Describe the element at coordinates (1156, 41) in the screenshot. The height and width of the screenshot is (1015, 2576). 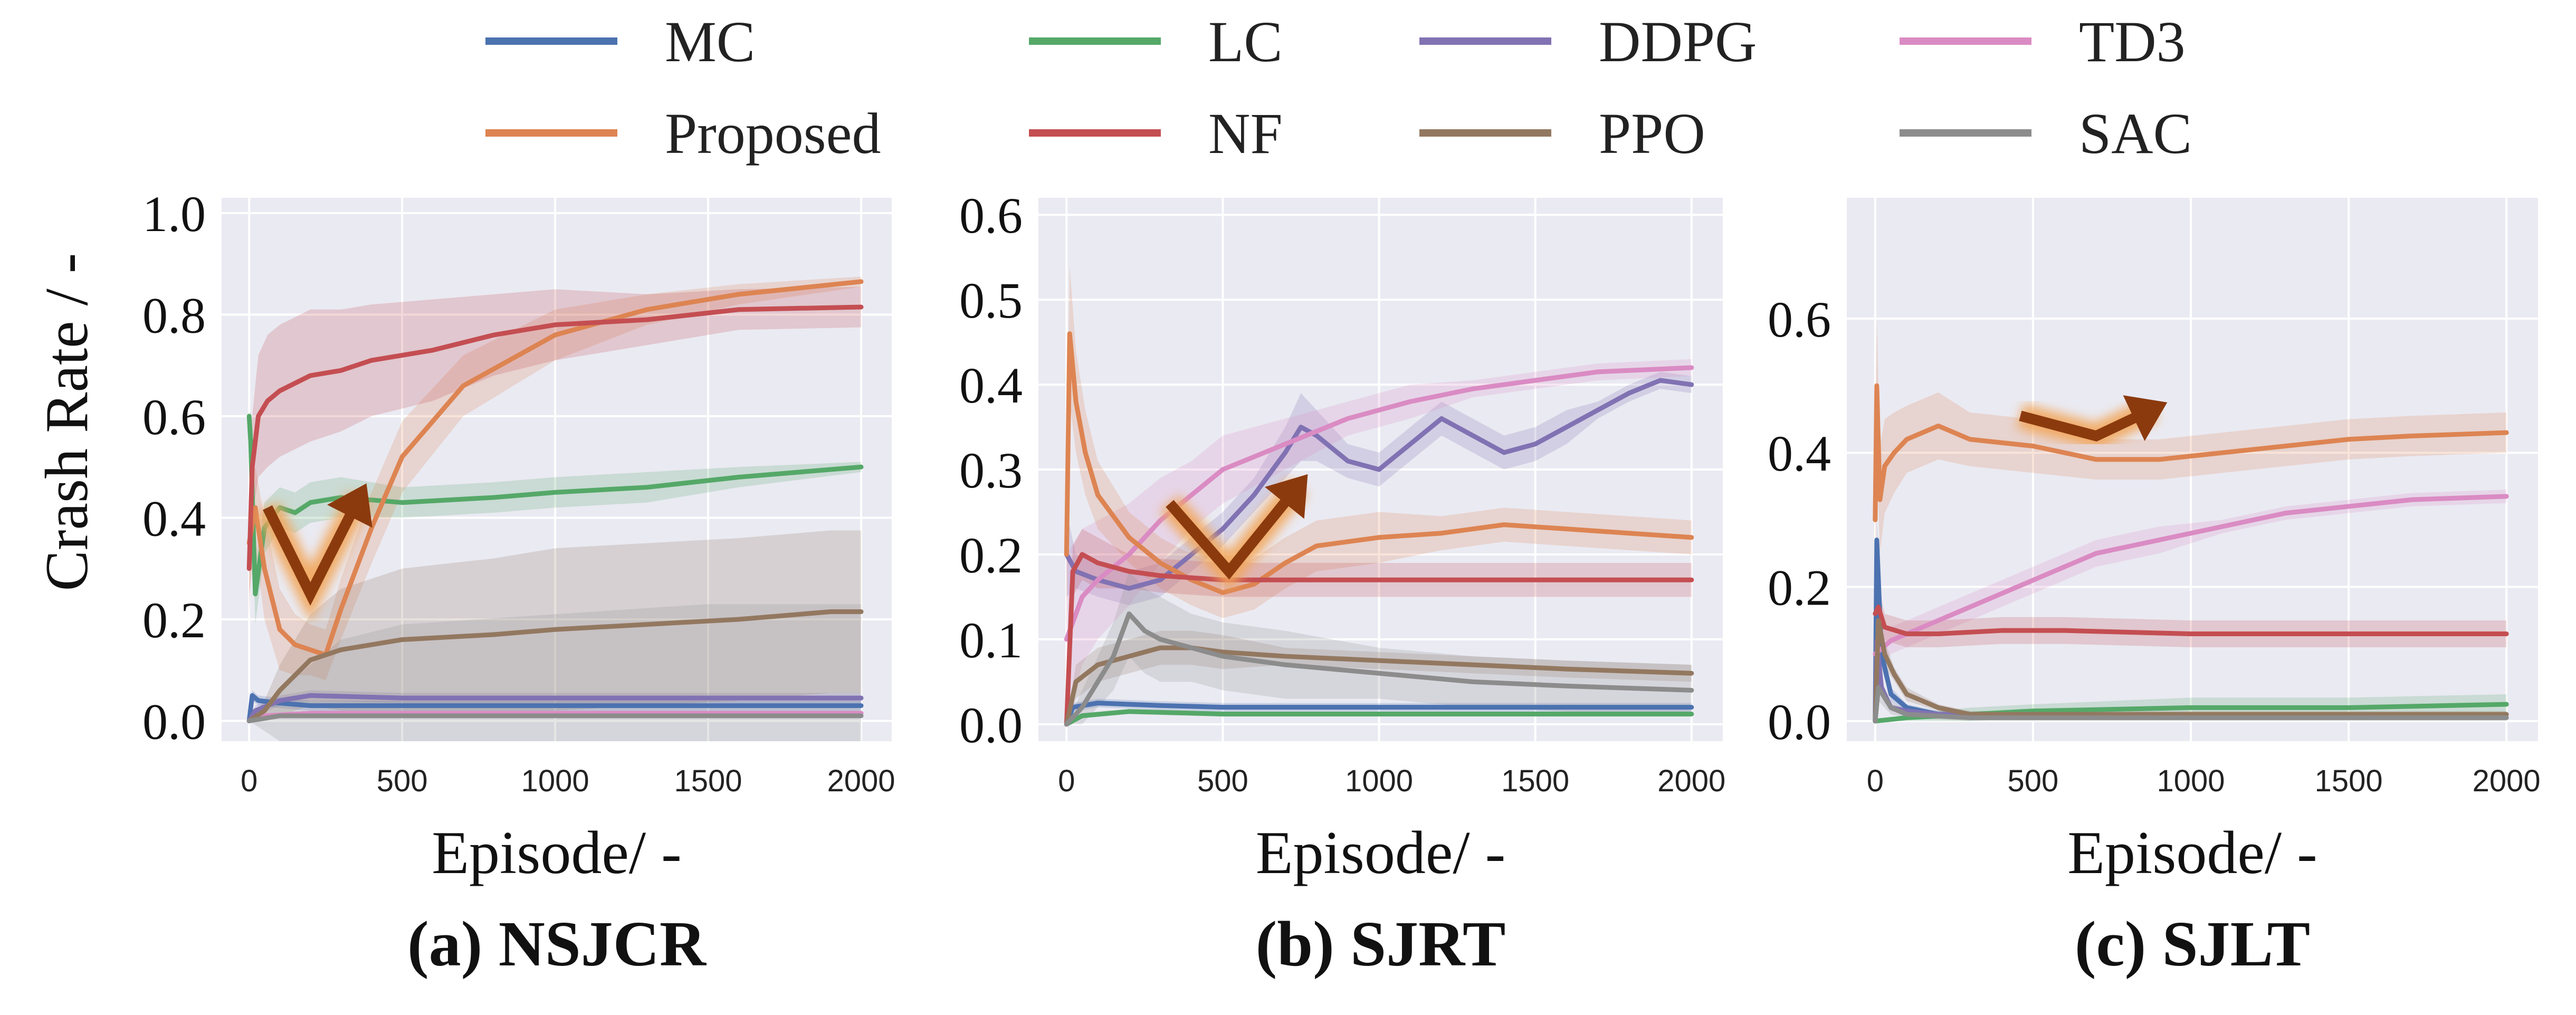
I see `legend-item-lc: LC` at that location.